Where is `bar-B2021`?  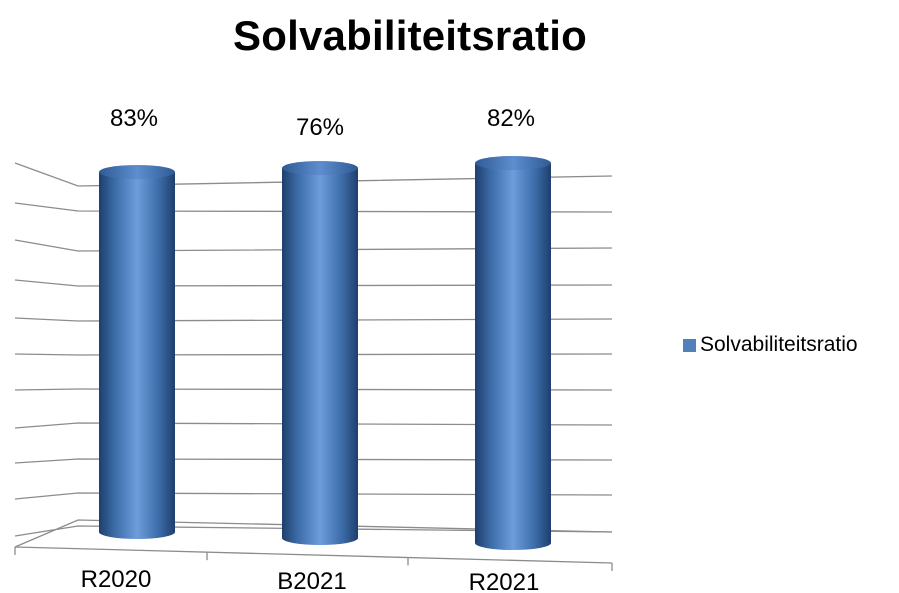 bar-B2021 is located at coordinates (320, 353).